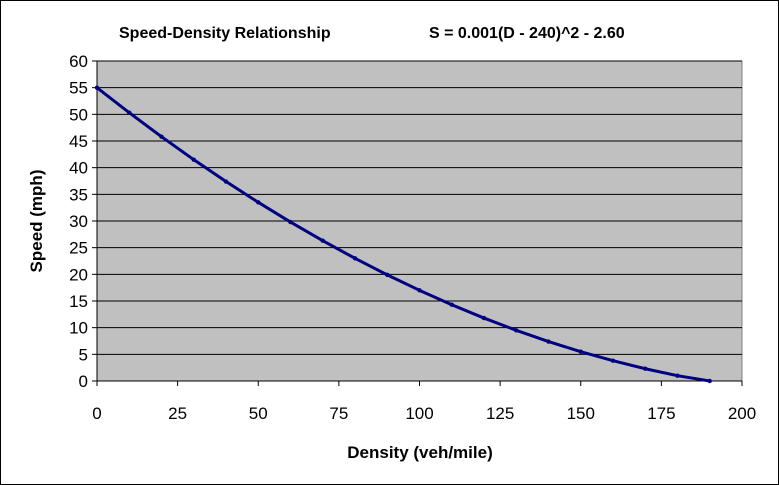  I want to click on y-axis-label: Speed (mph), so click(36, 221).